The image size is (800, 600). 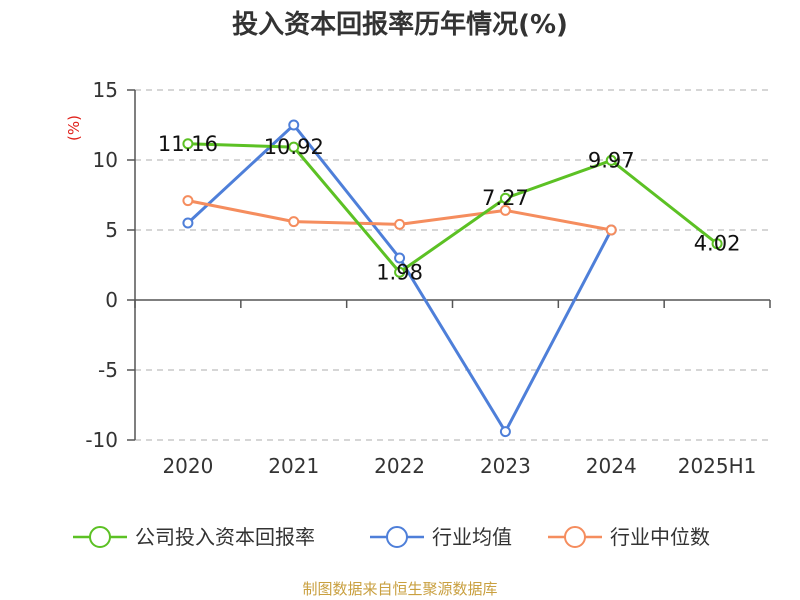 I want to click on legend-label: 行业均值, so click(x=472, y=537).